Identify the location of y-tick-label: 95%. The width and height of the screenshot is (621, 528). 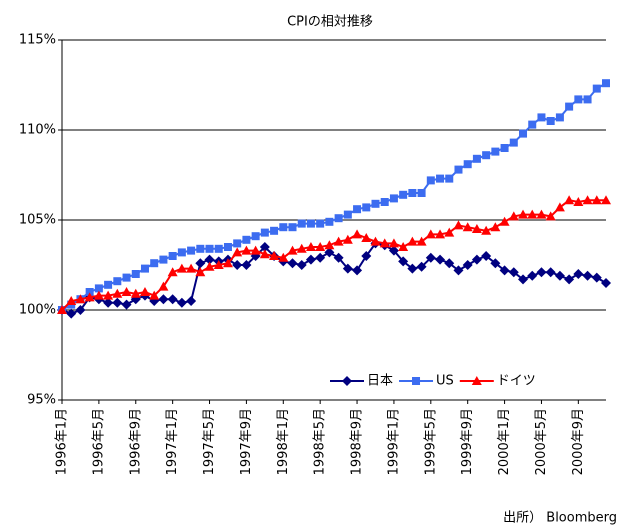
(41, 400).